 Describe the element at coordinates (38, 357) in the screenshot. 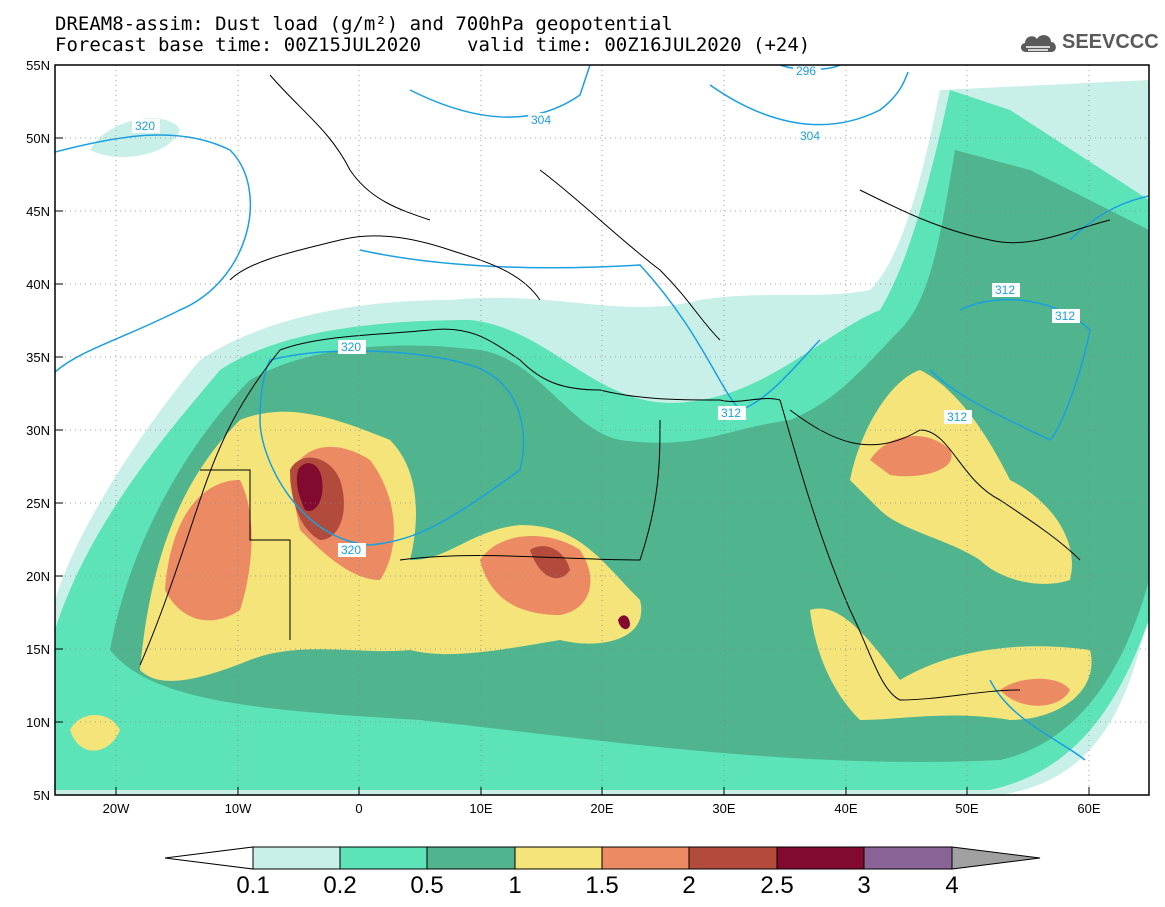

I see `lat-label: 35N` at that location.